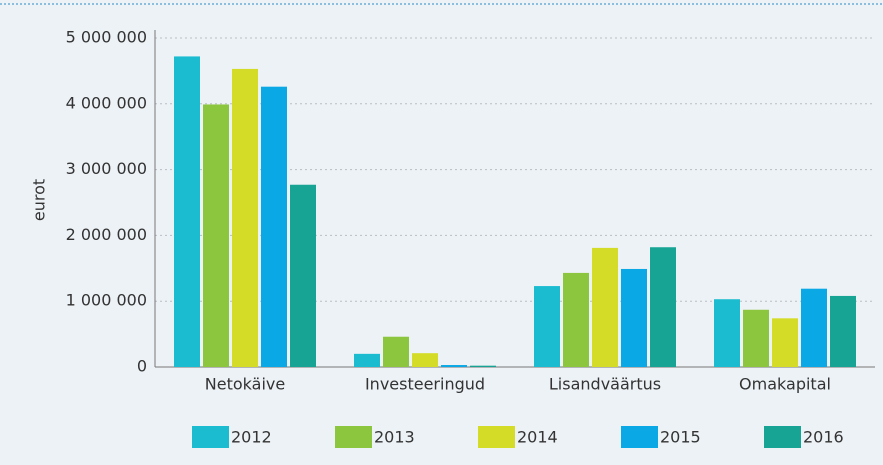 Image resolution: width=883 pixels, height=465 pixels. What do you see at coordinates (251, 437) in the screenshot?
I see `legend-label: 2012` at bounding box center [251, 437].